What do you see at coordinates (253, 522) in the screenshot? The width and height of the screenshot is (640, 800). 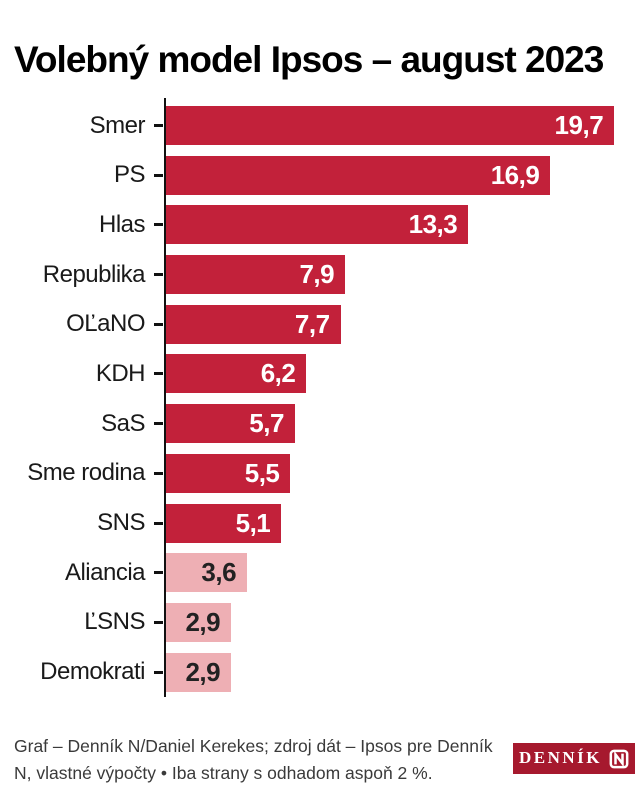 I see `value-label: 5,1` at bounding box center [253, 522].